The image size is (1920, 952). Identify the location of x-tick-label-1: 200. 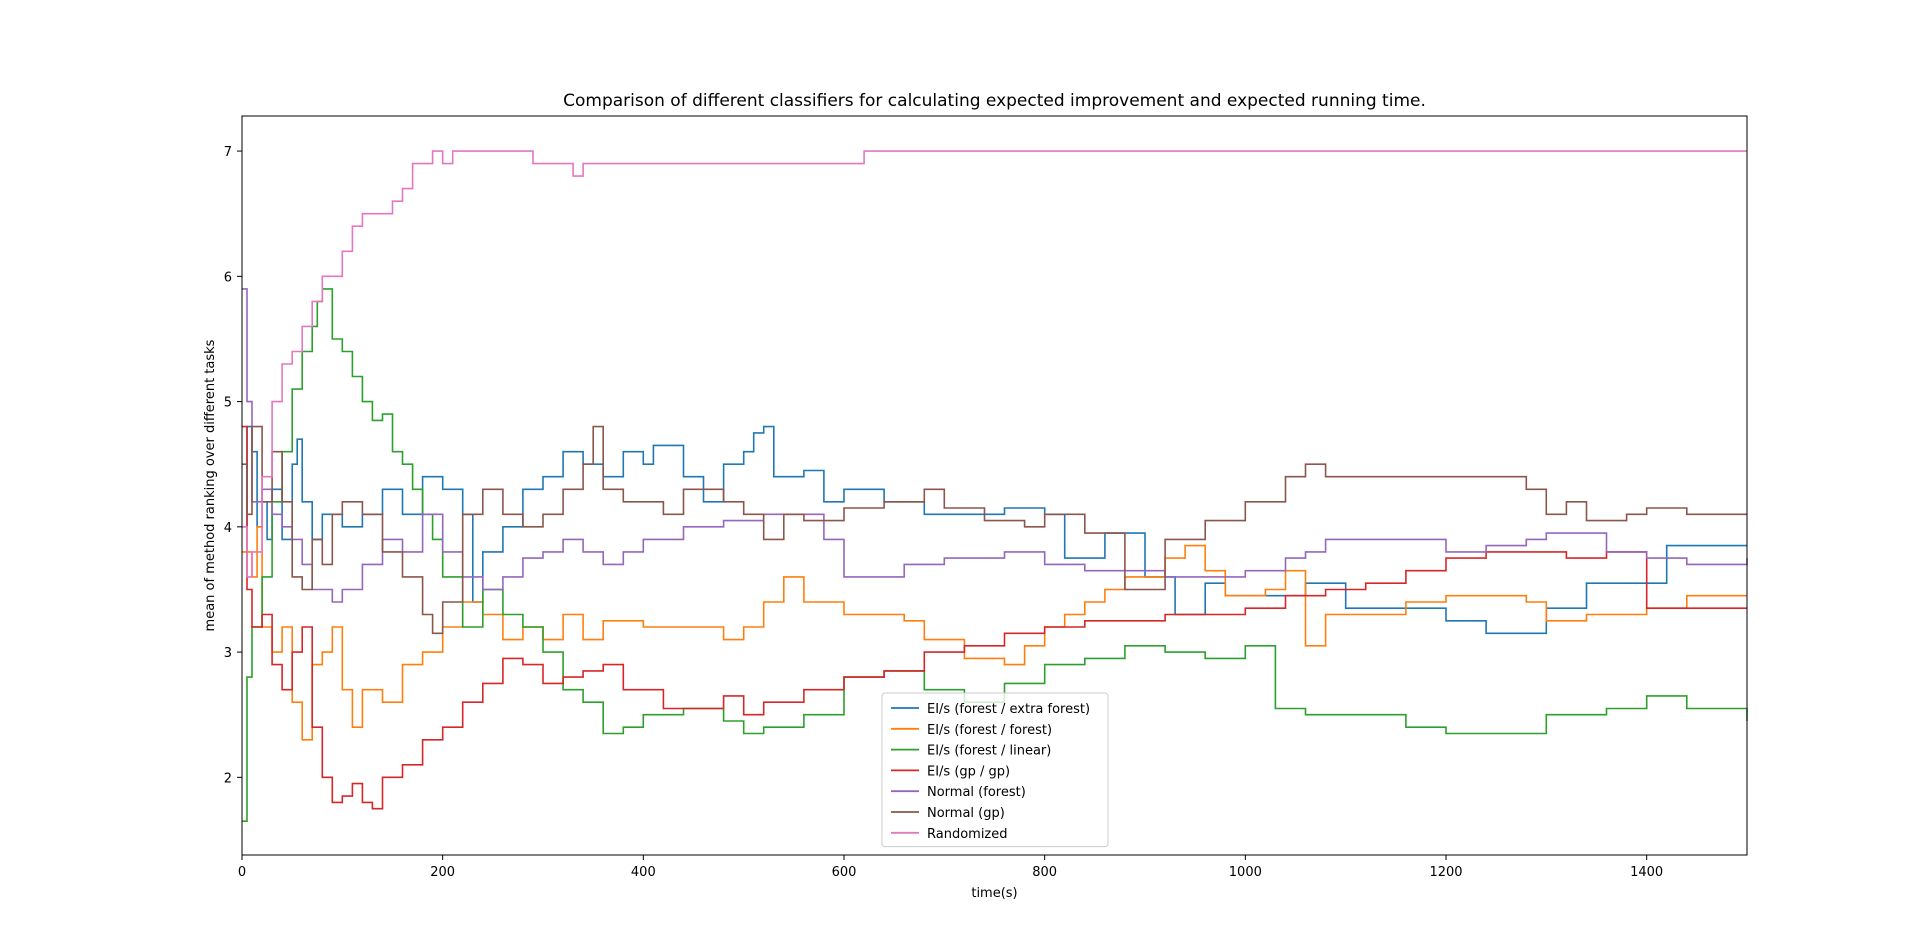
(442, 872).